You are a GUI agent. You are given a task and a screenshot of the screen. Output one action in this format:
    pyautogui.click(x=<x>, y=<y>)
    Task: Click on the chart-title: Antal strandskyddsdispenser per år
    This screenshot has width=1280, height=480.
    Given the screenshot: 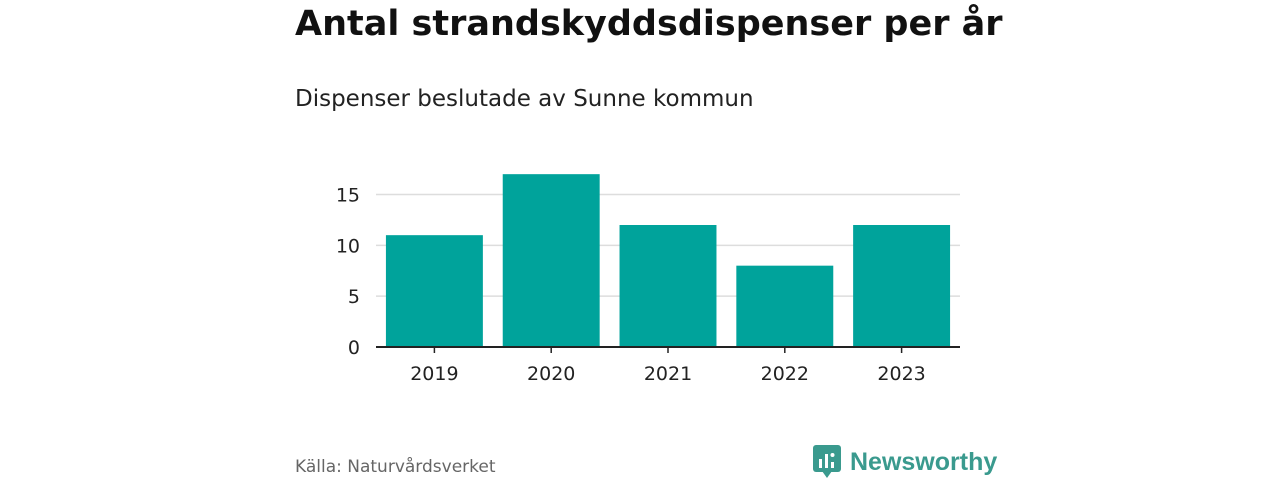 What is the action you would take?
    pyautogui.click(x=649, y=24)
    